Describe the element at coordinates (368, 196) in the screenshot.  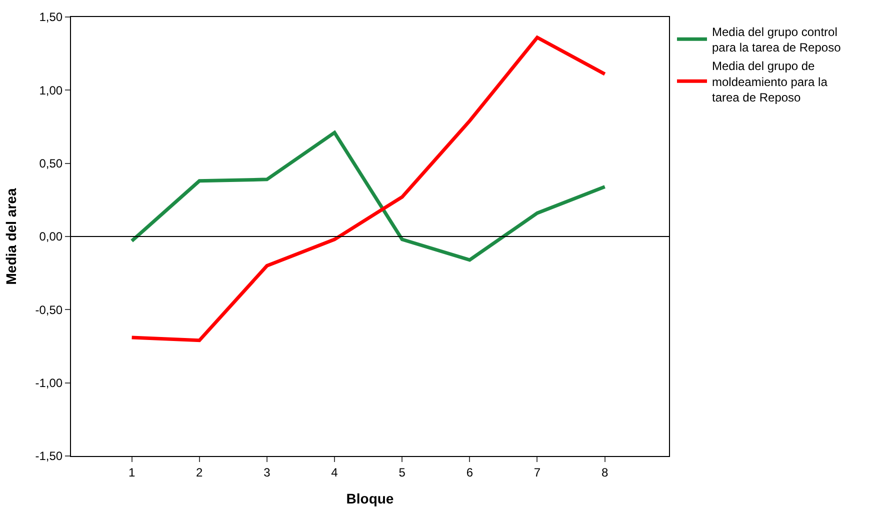
I see `line-series` at that location.